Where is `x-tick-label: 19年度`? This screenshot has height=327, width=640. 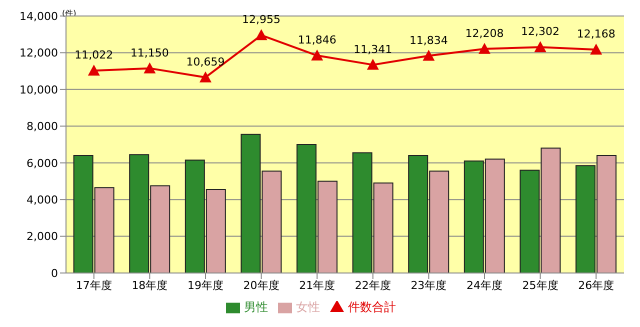
x-tick-label: 19年度 is located at coordinates (206, 285).